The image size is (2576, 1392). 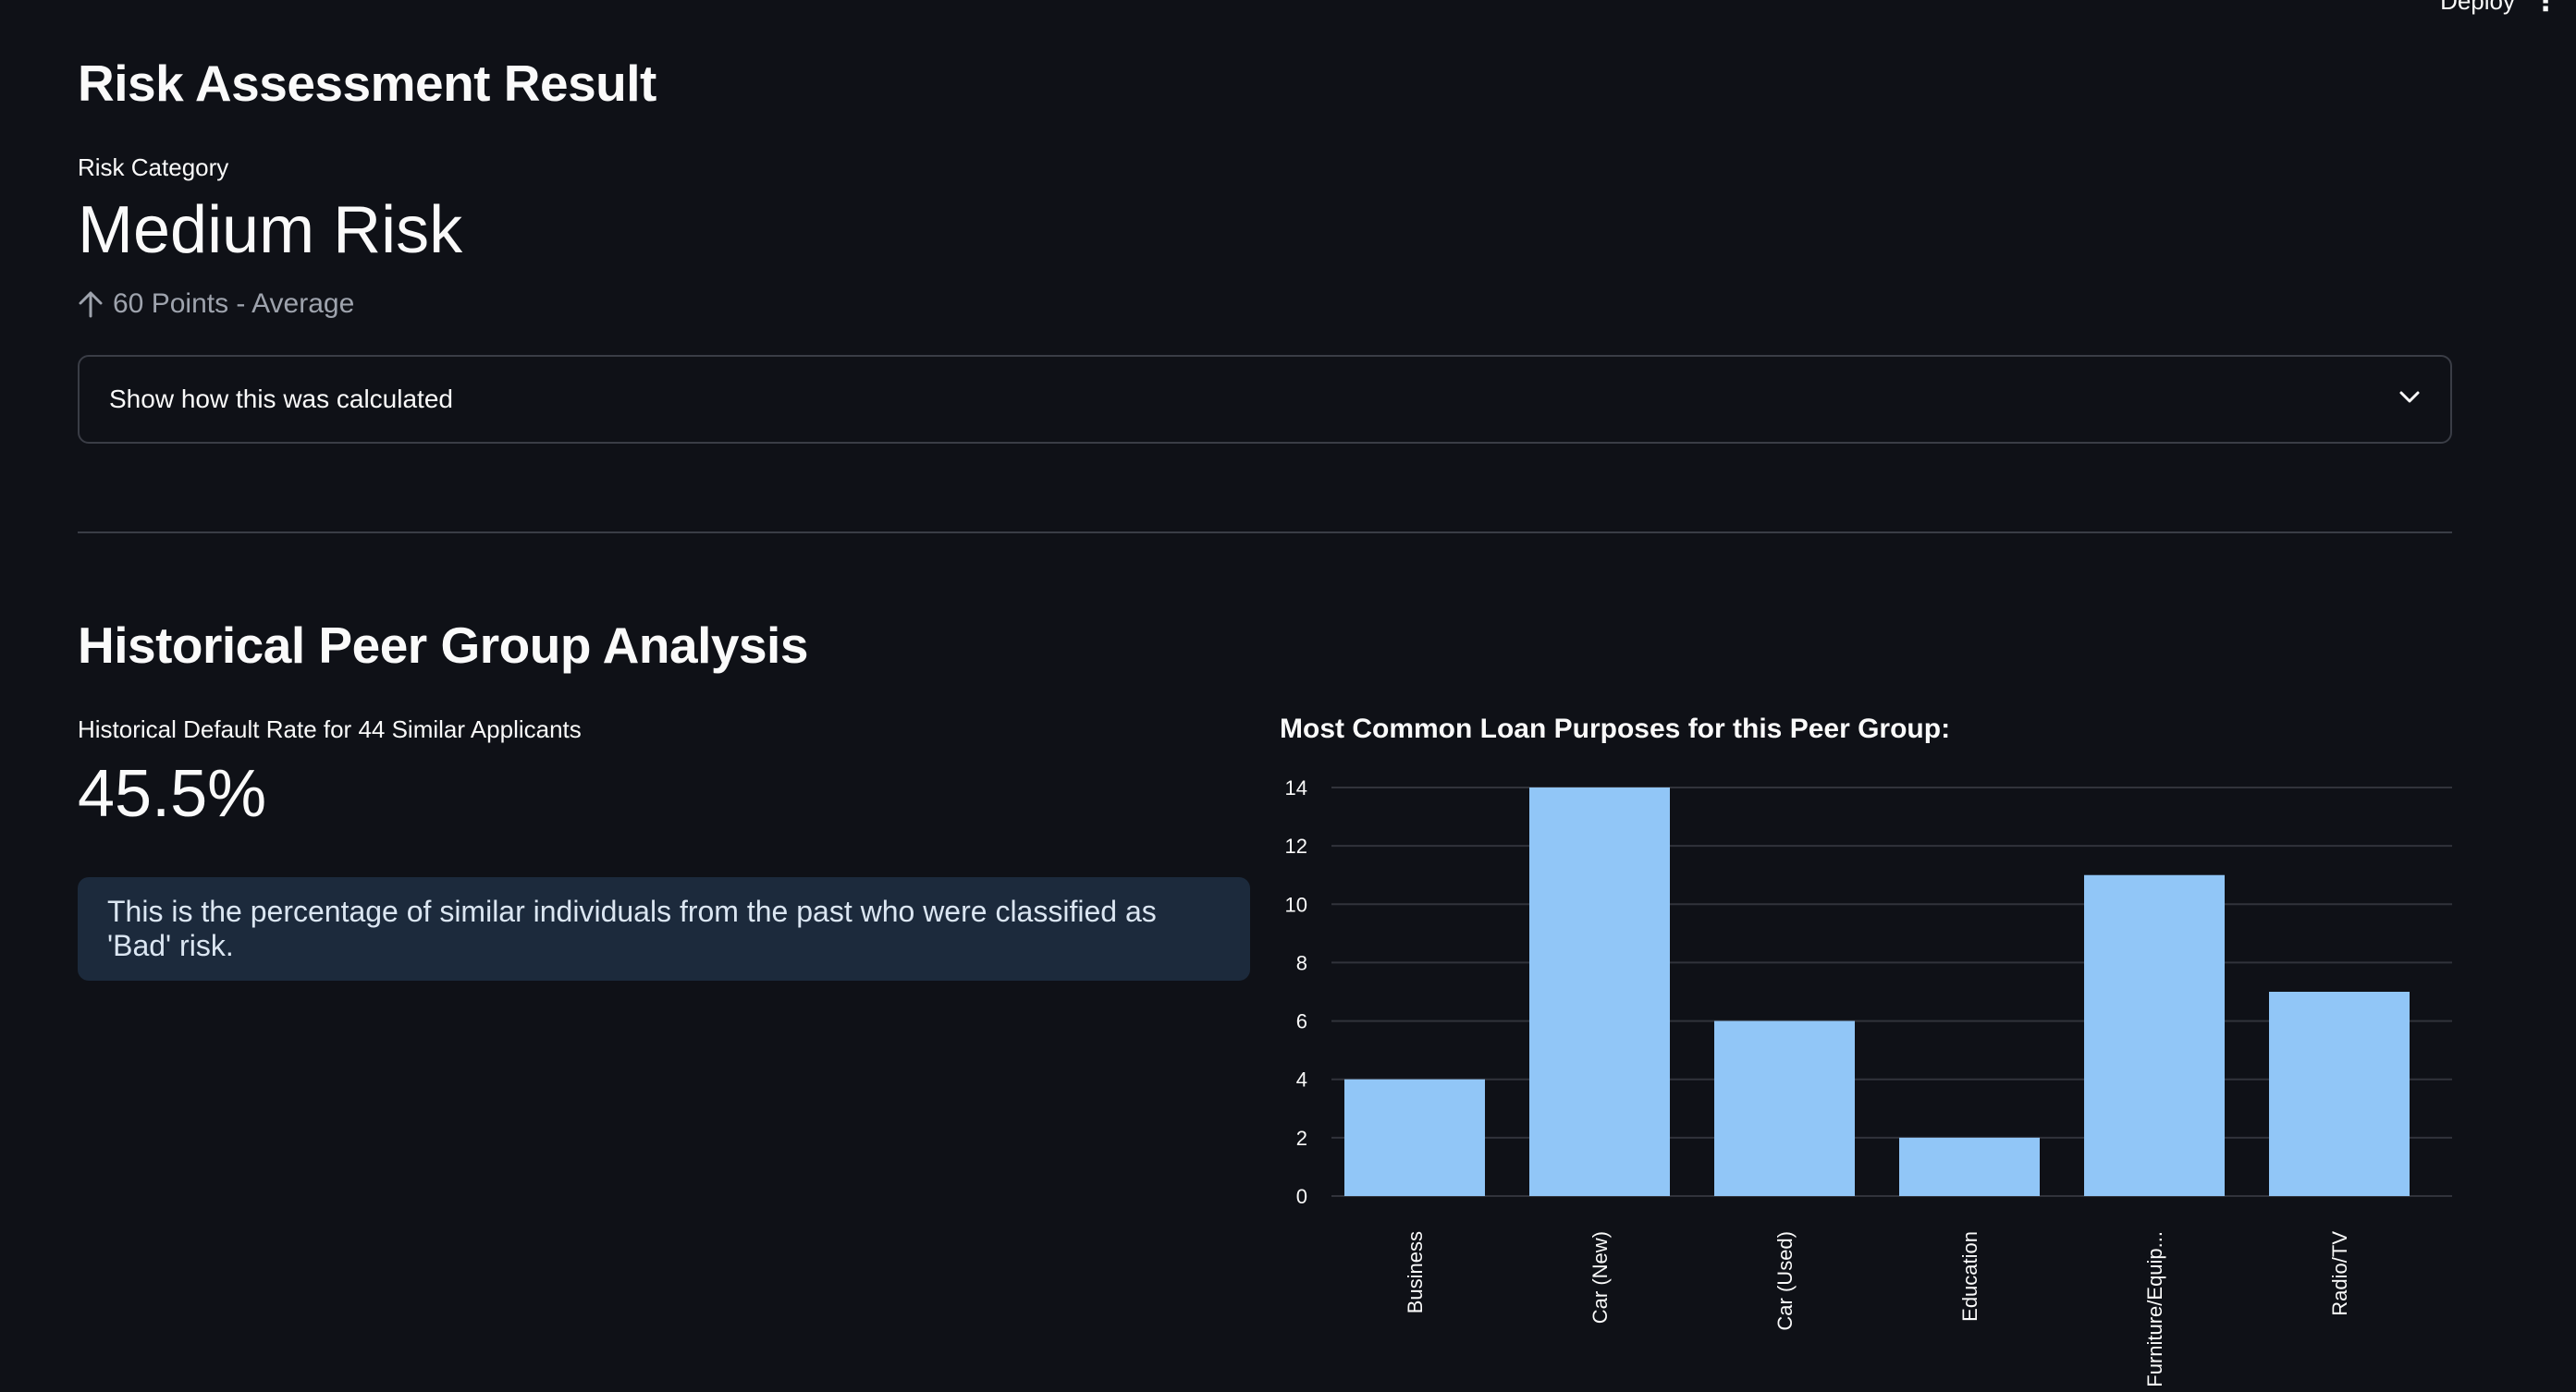 What do you see at coordinates (1970, 1276) in the screenshot?
I see `x-tick-label: Education` at bounding box center [1970, 1276].